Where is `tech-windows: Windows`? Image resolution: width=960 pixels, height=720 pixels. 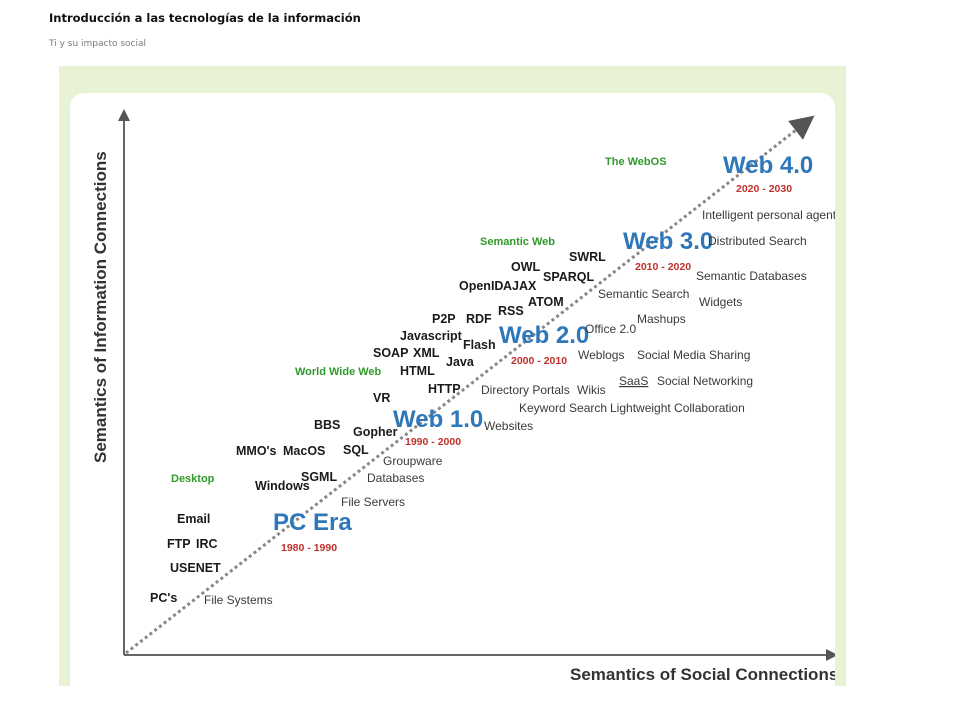
tech-windows: Windows is located at coordinates (282, 486).